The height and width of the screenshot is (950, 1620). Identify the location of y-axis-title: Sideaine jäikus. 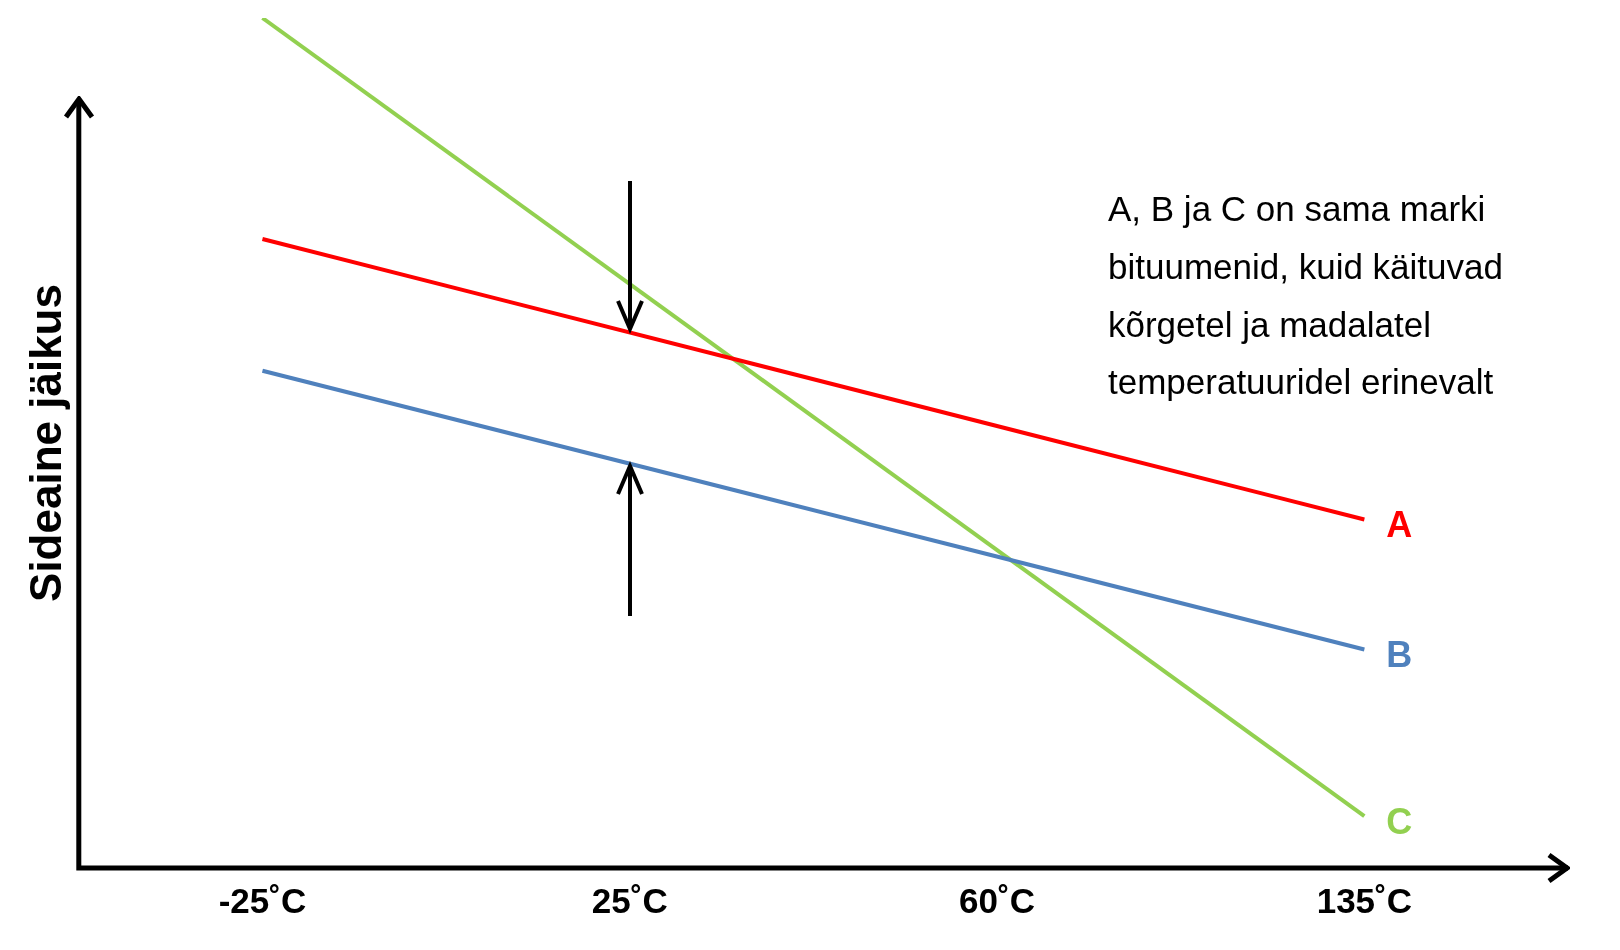
(45, 443).